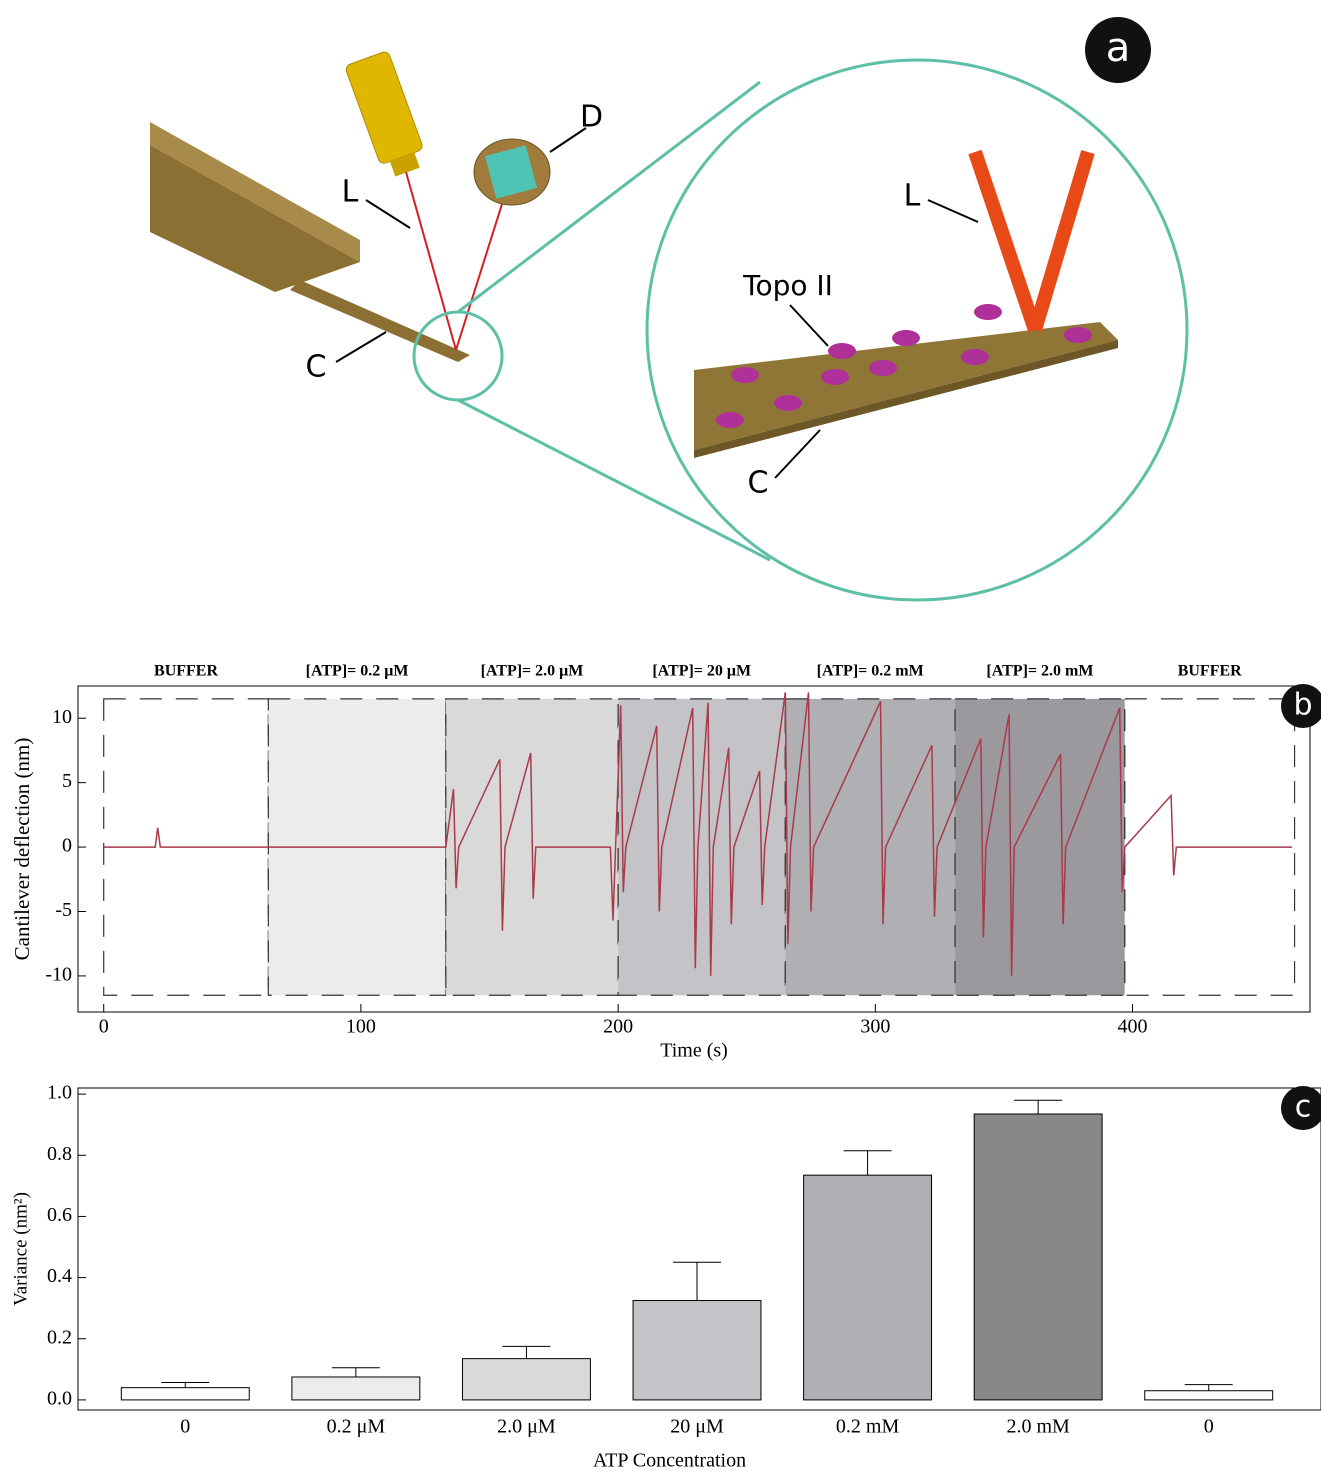 Image resolution: width=1321 pixels, height=1473 pixels. I want to click on x-axis-title: Time (s), so click(694, 1051).